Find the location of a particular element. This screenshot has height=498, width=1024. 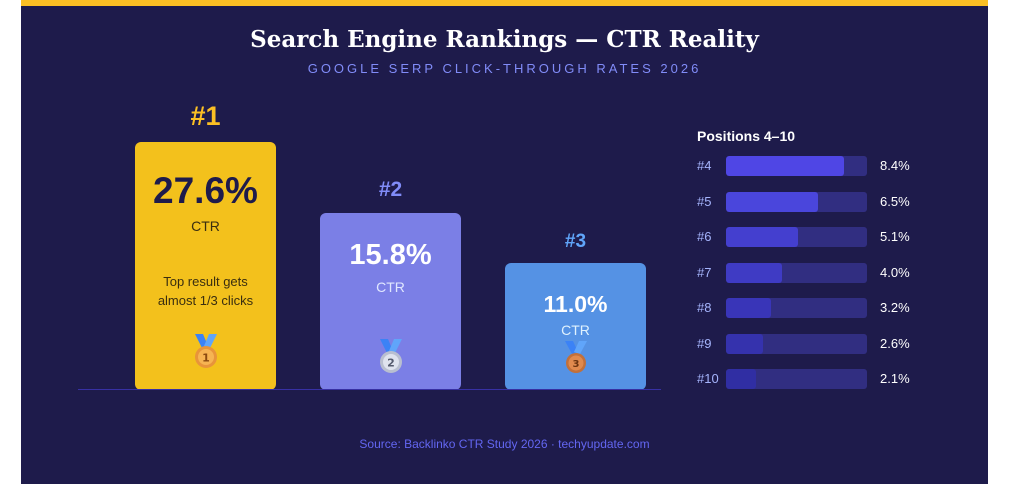

position-row: #6 5.1% is located at coordinates (817, 237).